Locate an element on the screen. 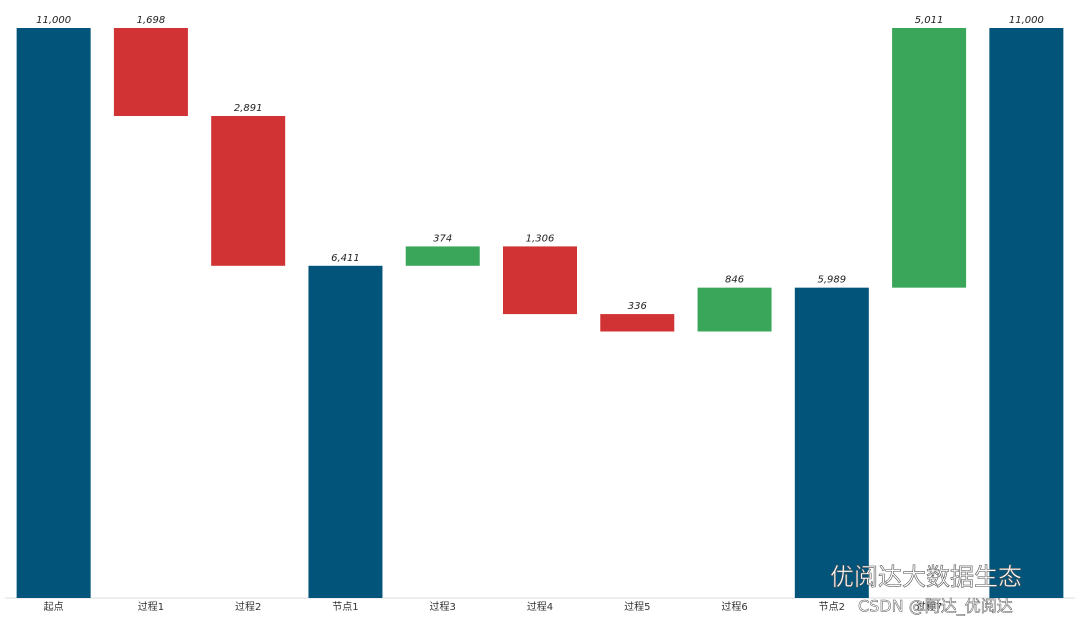  value-label: 6,411 is located at coordinates (345, 258).